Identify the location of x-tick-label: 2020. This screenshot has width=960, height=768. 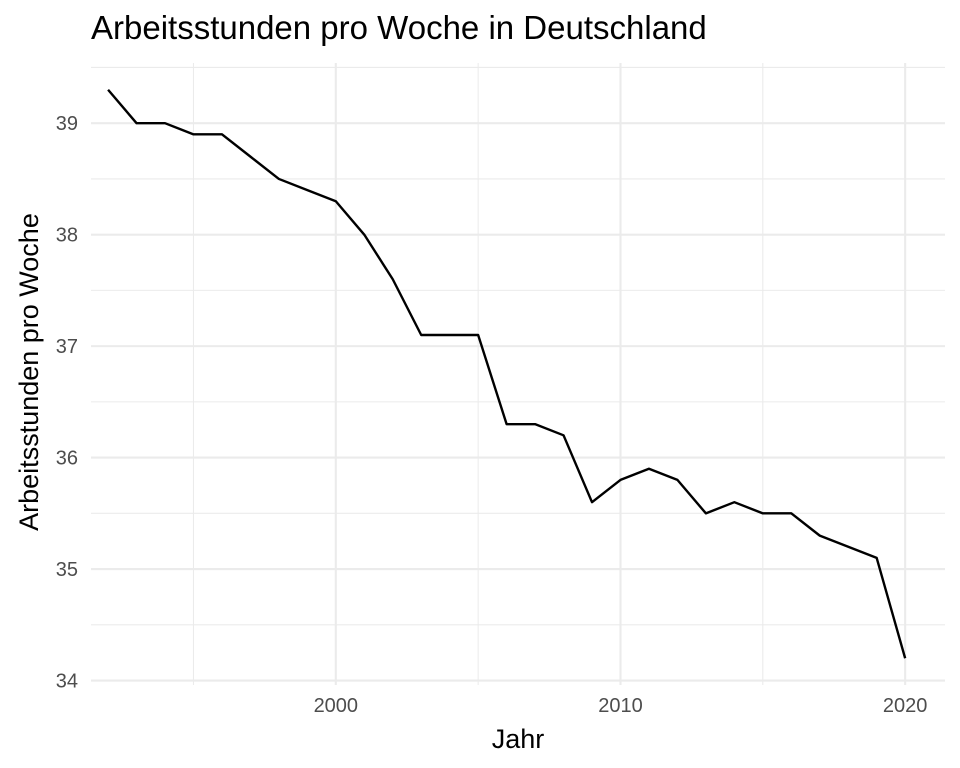
(905, 706).